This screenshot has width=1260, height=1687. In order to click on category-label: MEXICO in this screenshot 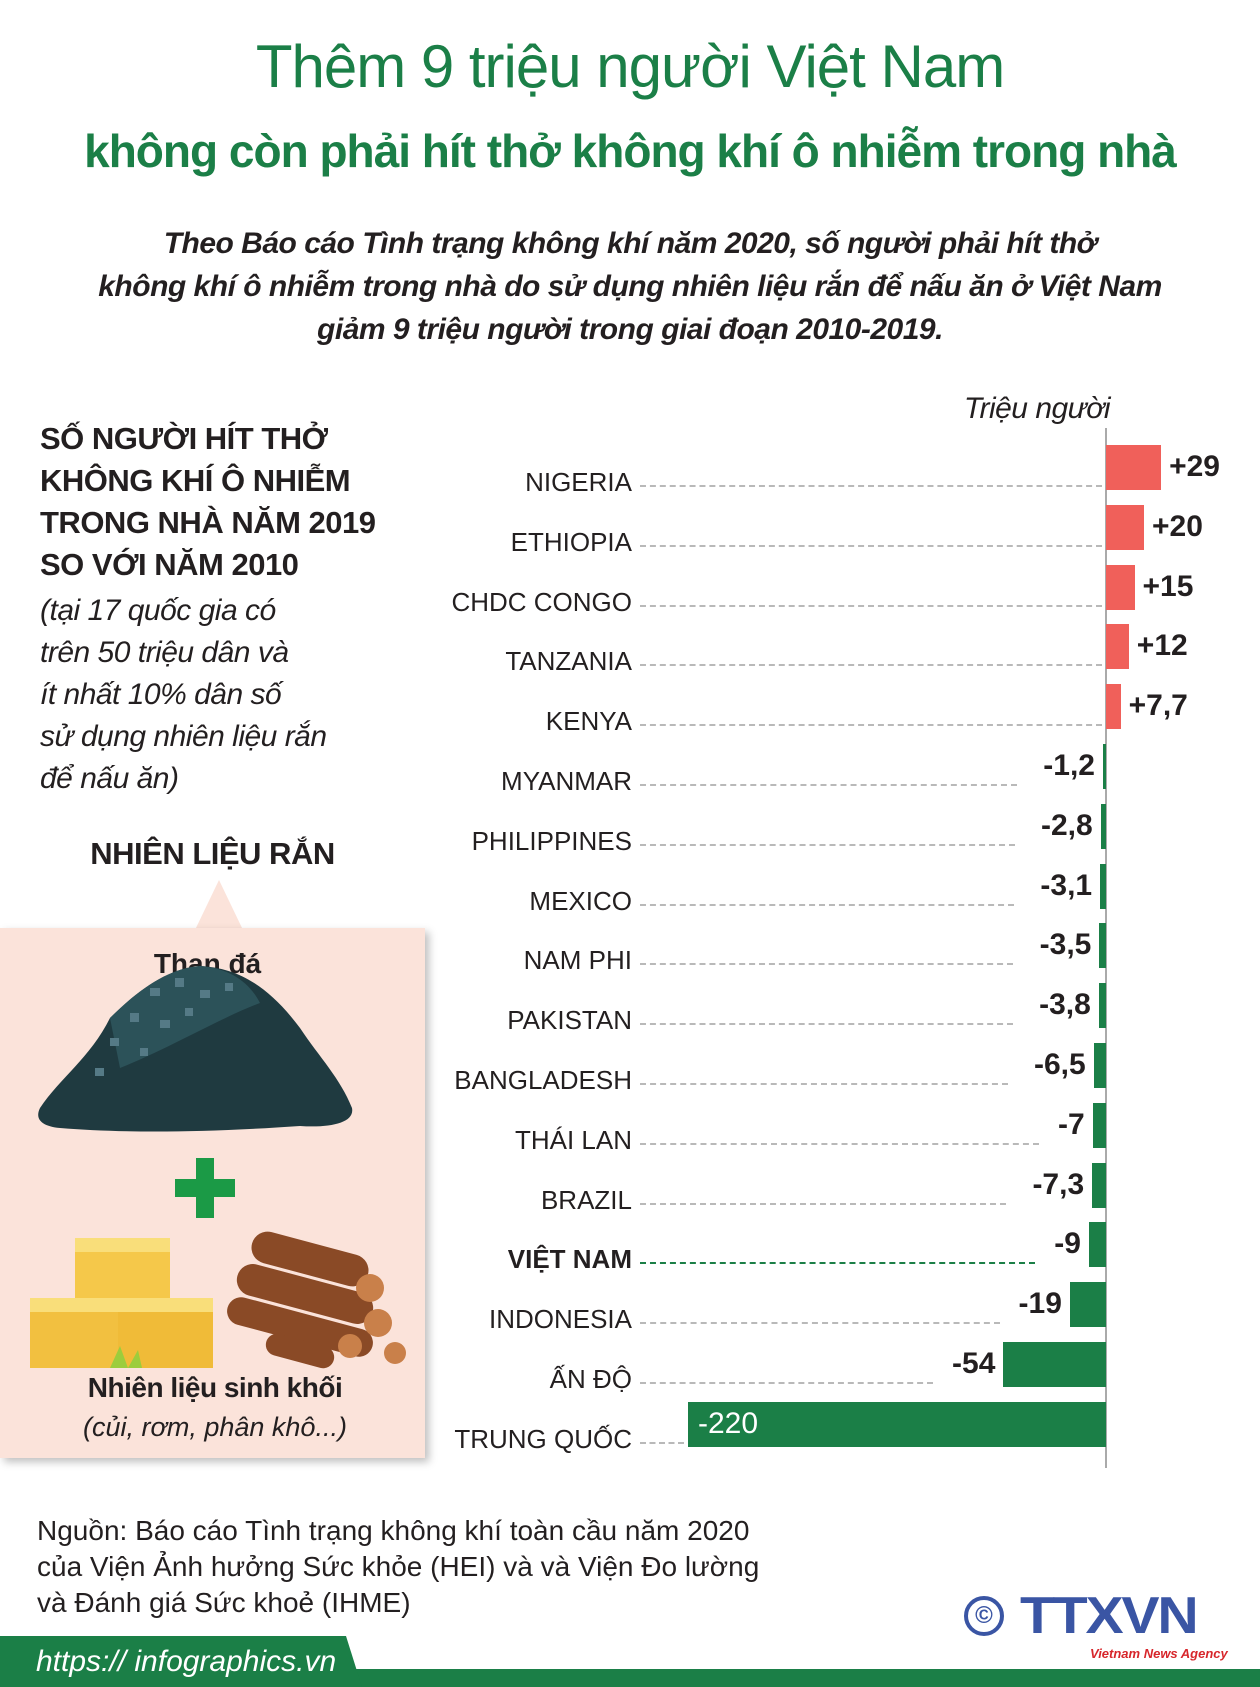, I will do `click(580, 900)`.